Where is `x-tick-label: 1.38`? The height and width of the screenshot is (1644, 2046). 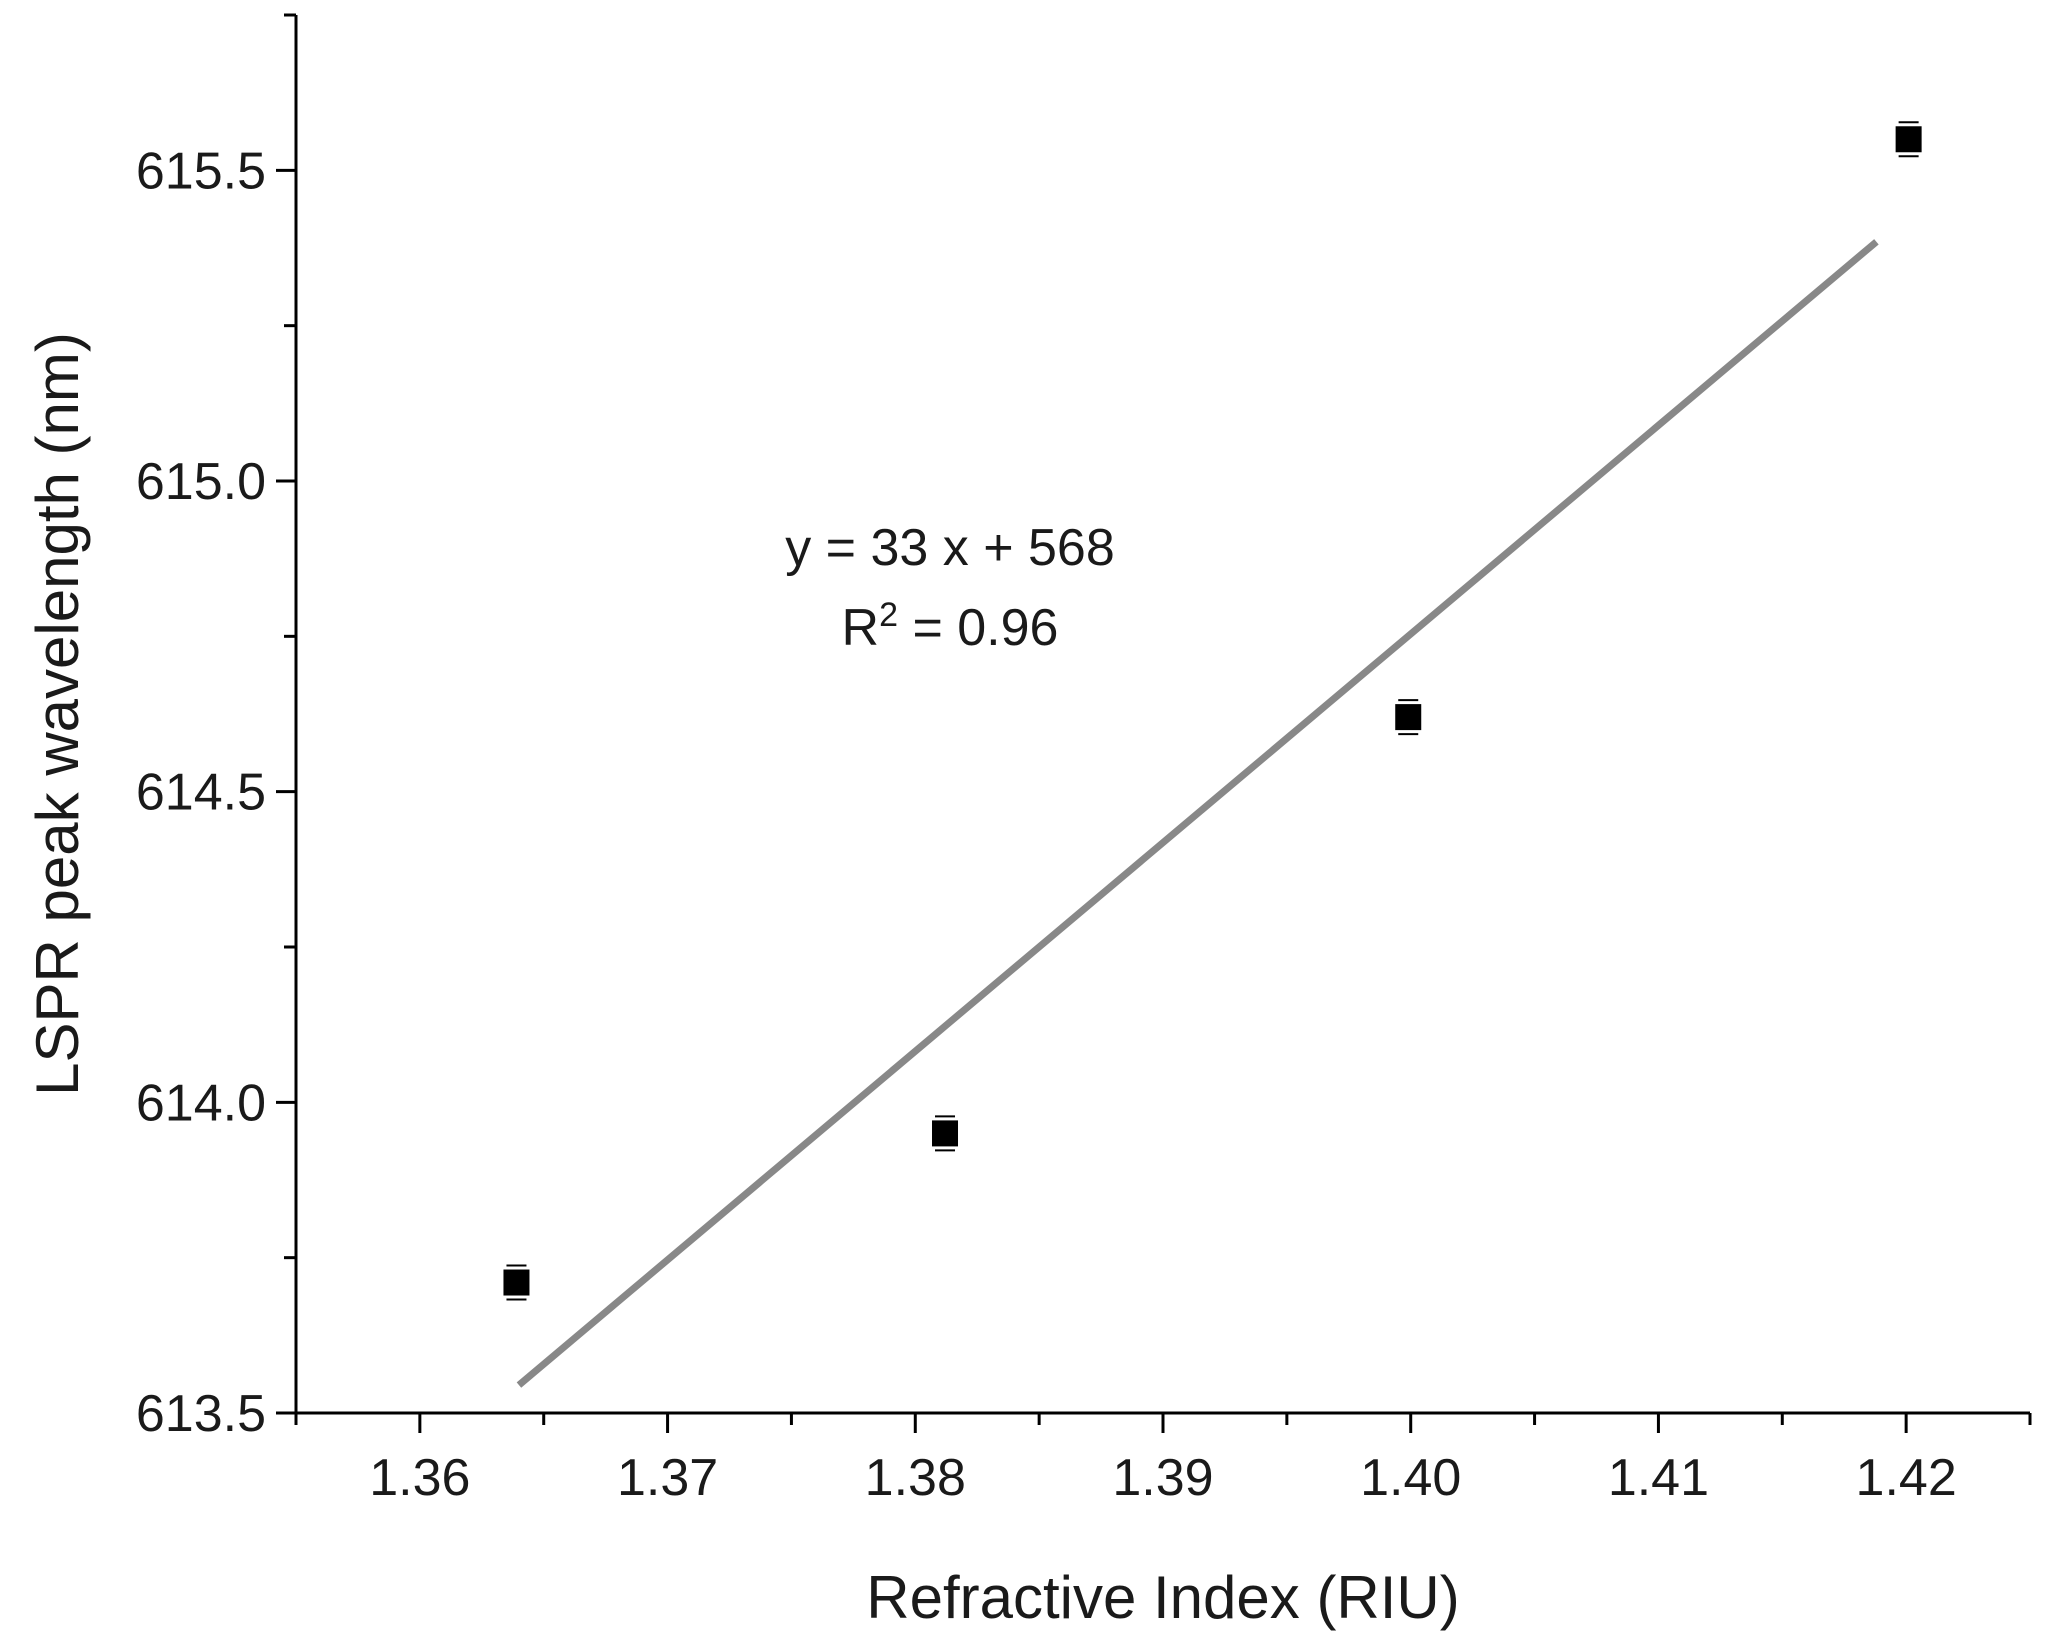 x-tick-label: 1.38 is located at coordinates (915, 1478).